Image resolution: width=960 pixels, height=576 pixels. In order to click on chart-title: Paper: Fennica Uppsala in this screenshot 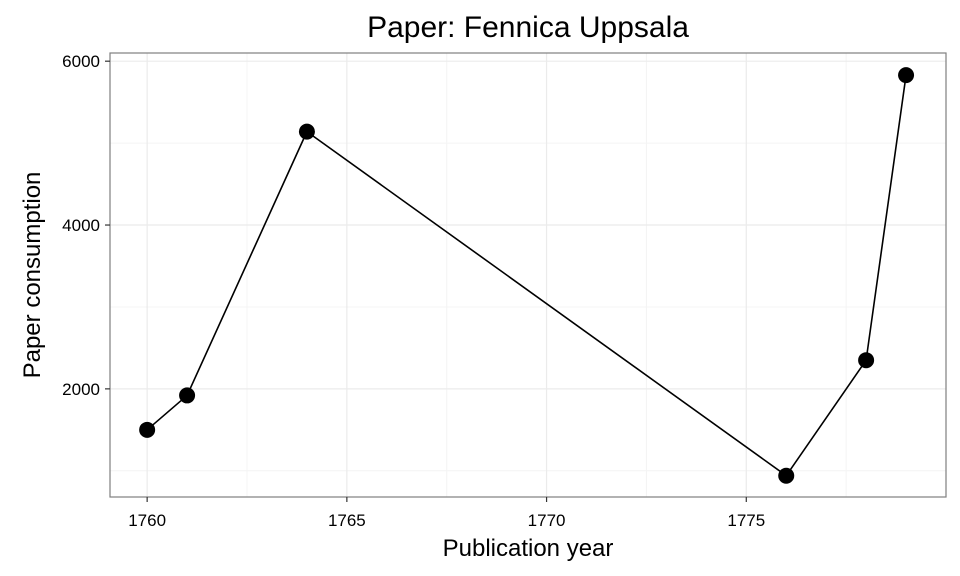, I will do `click(528, 27)`.